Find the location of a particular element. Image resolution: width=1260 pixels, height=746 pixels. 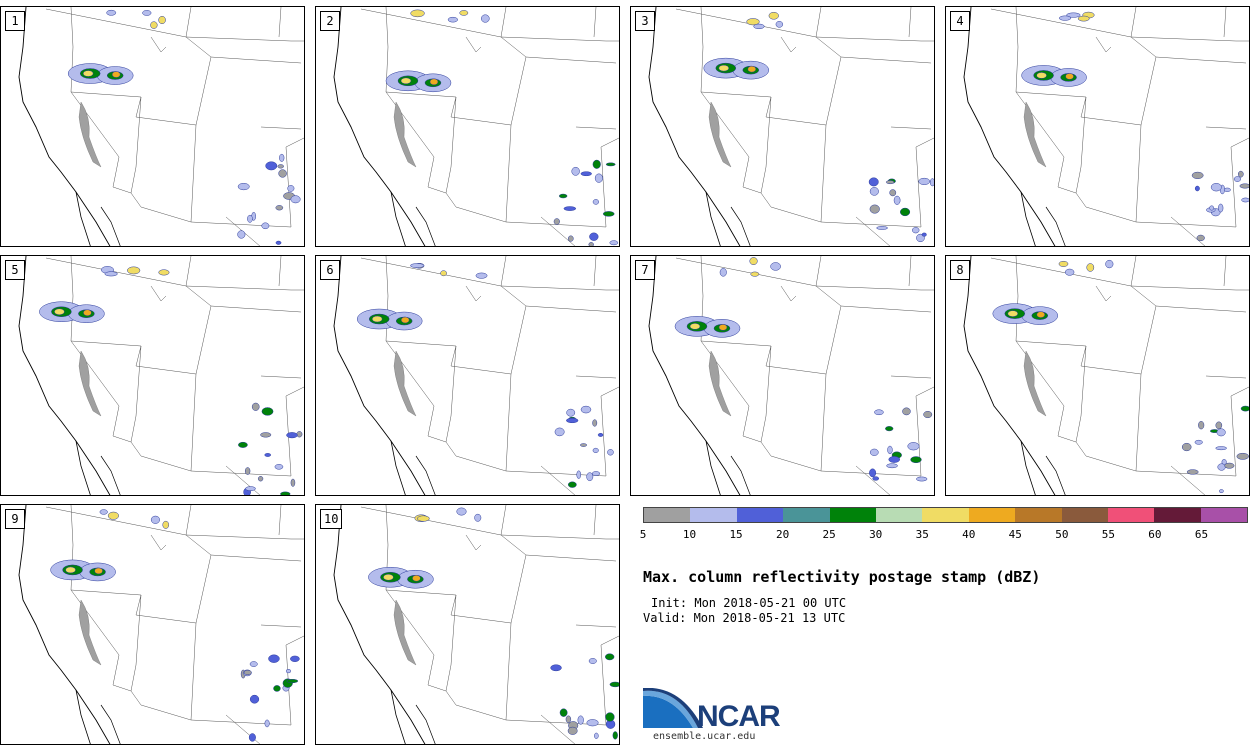

colorbar-tick: 55 is located at coordinates (1108, 534).